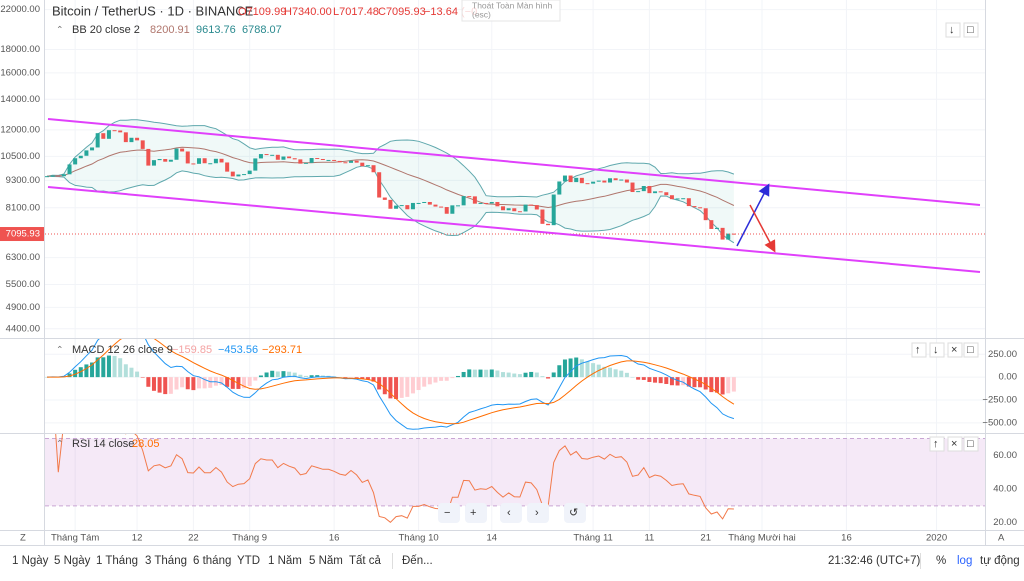 This screenshot has height=581, width=1024. I want to click on scale-option: %, so click(941, 561).